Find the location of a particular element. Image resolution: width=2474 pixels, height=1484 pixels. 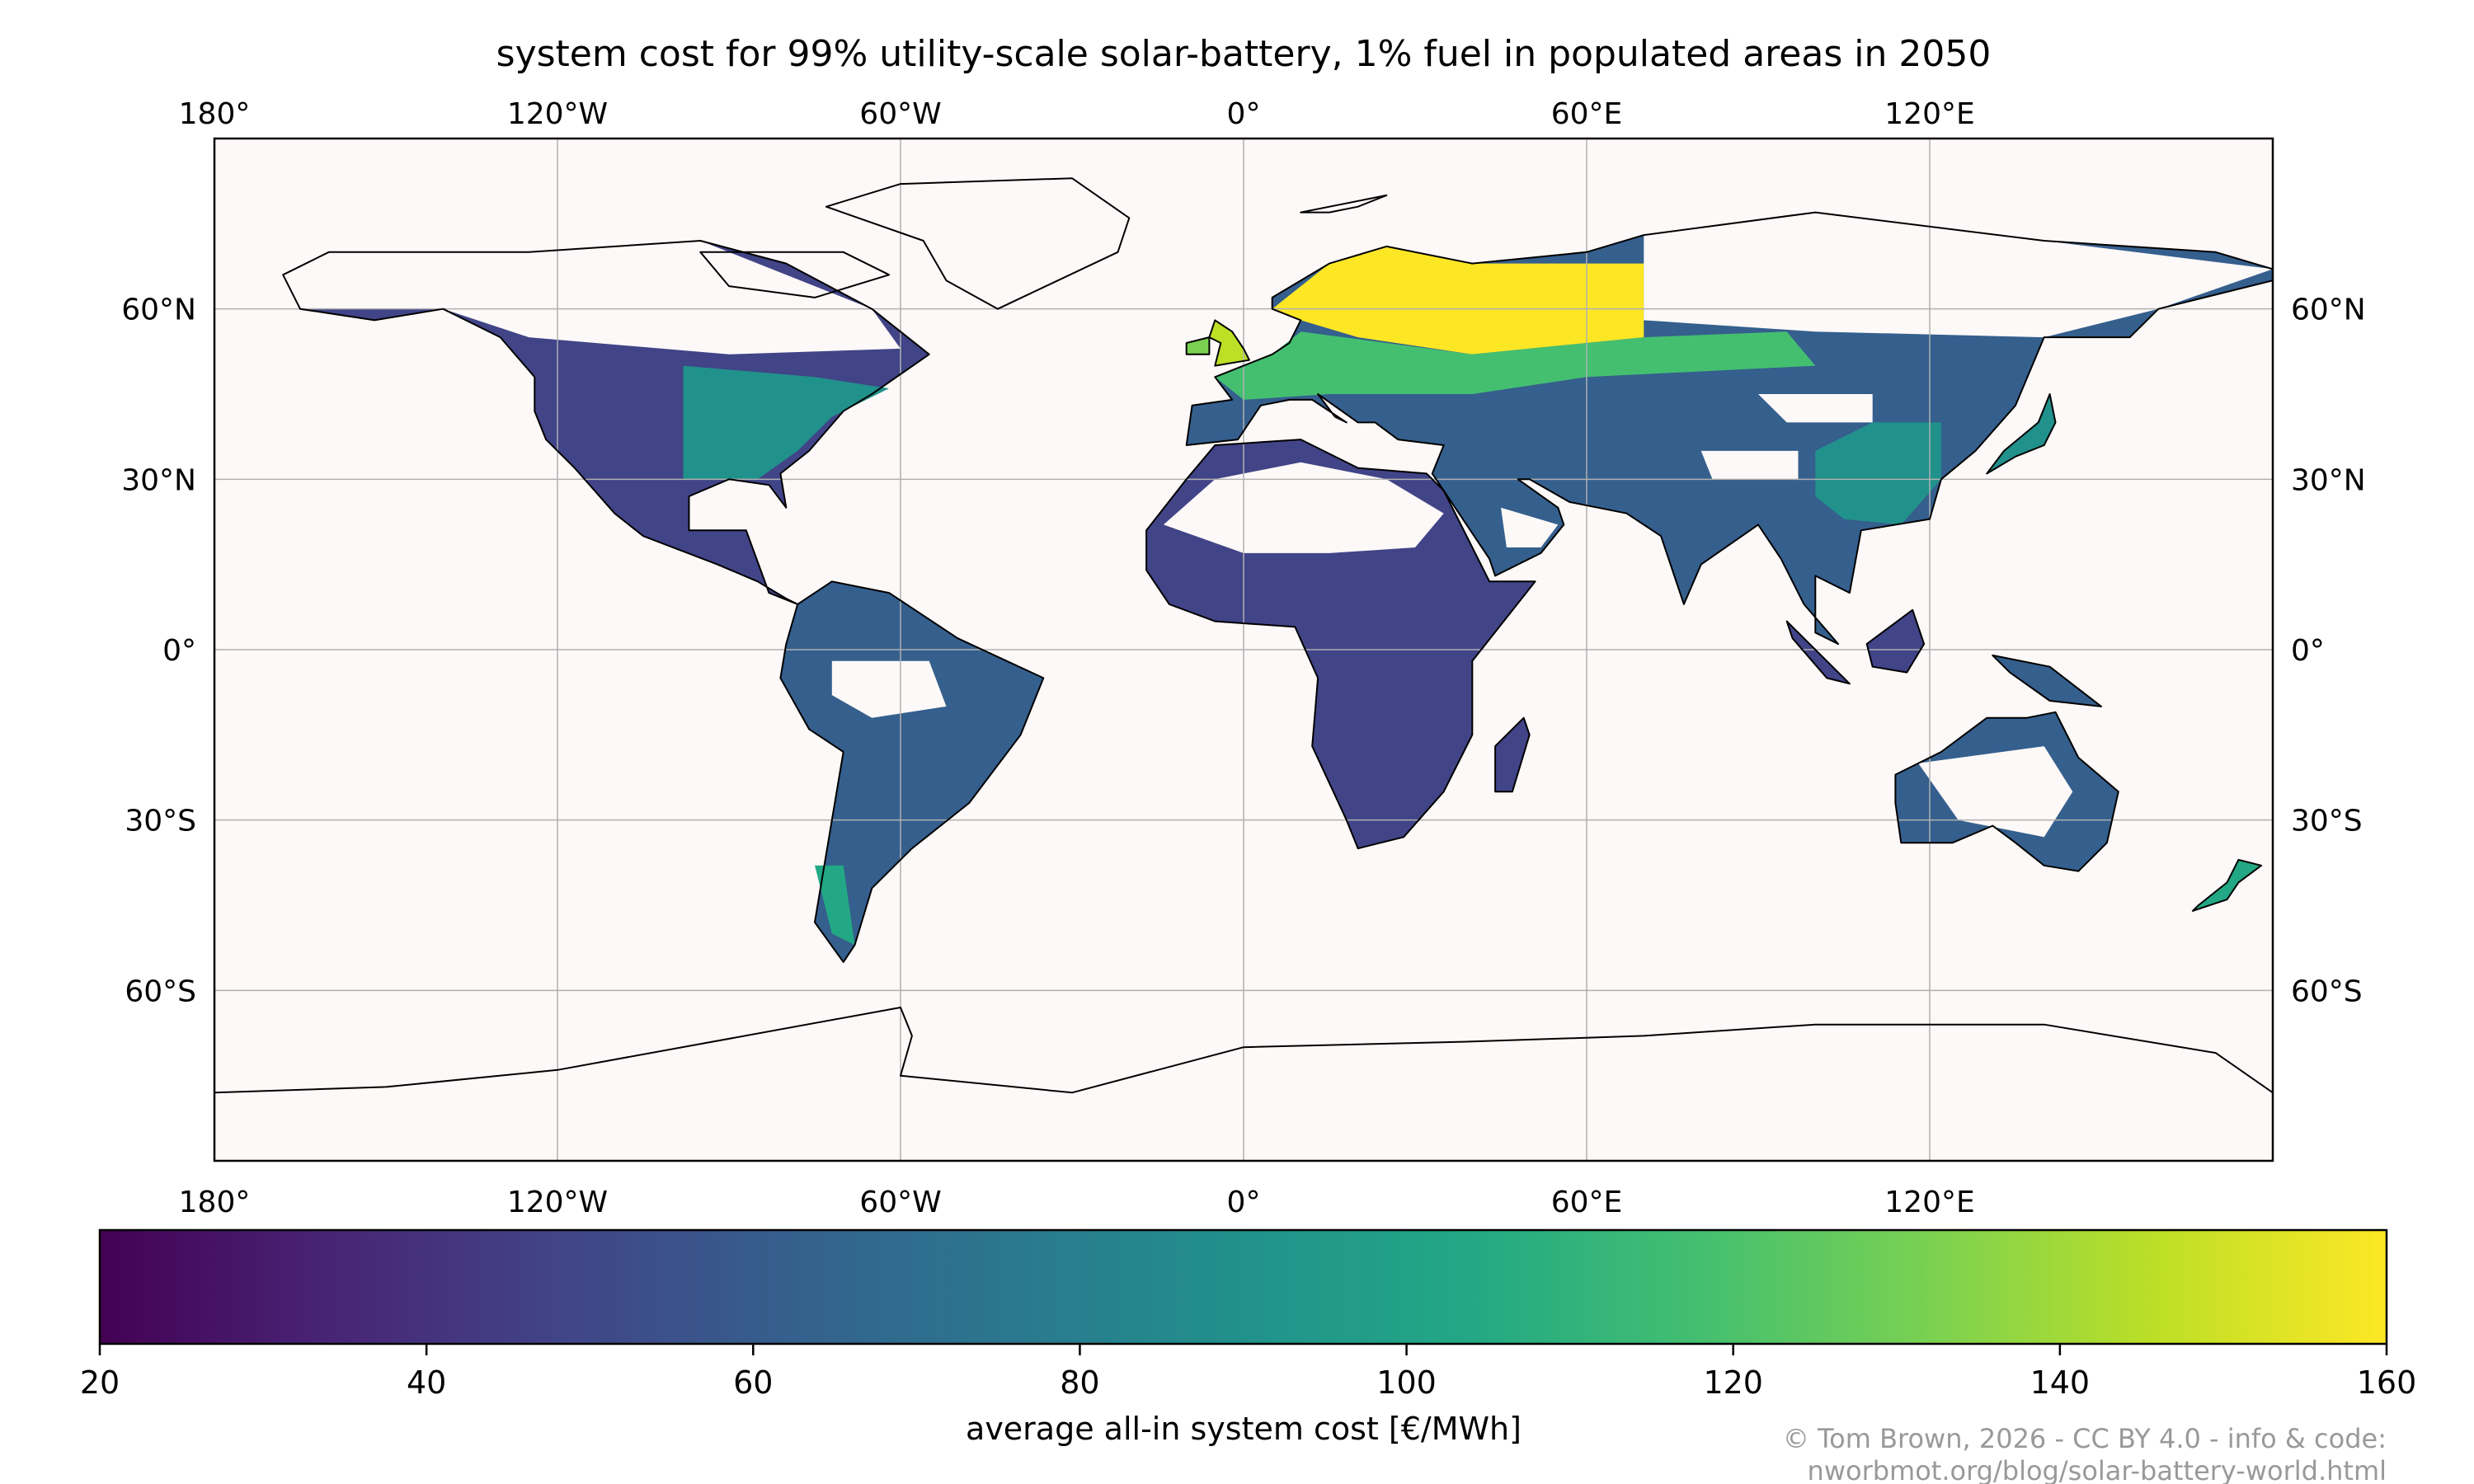

coastline-jp is located at coordinates (2021, 434).